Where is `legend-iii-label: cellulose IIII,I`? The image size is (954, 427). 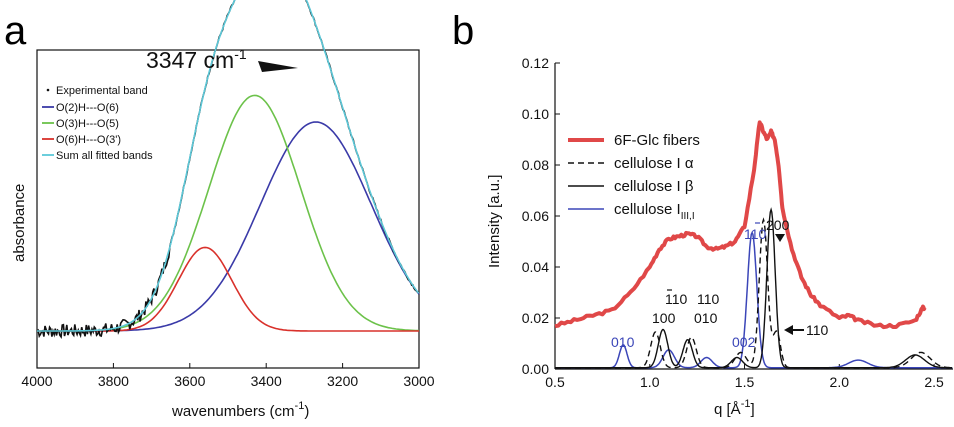
legend-iii-label: cellulose IIII,I is located at coordinates (654, 211).